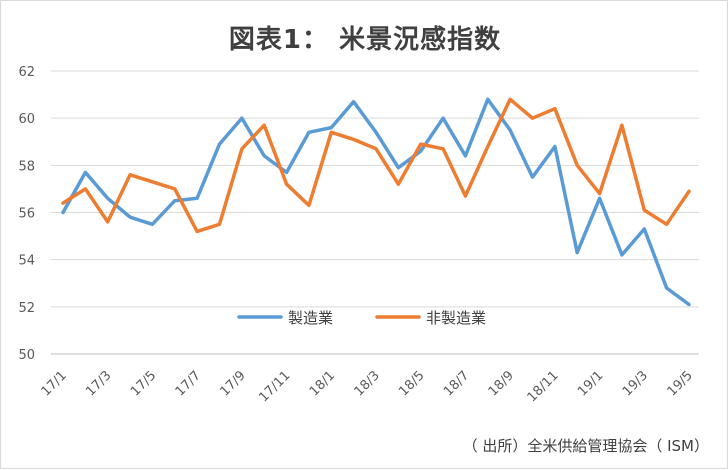  I want to click on x-tick-label: 18/11, so click(543, 386).